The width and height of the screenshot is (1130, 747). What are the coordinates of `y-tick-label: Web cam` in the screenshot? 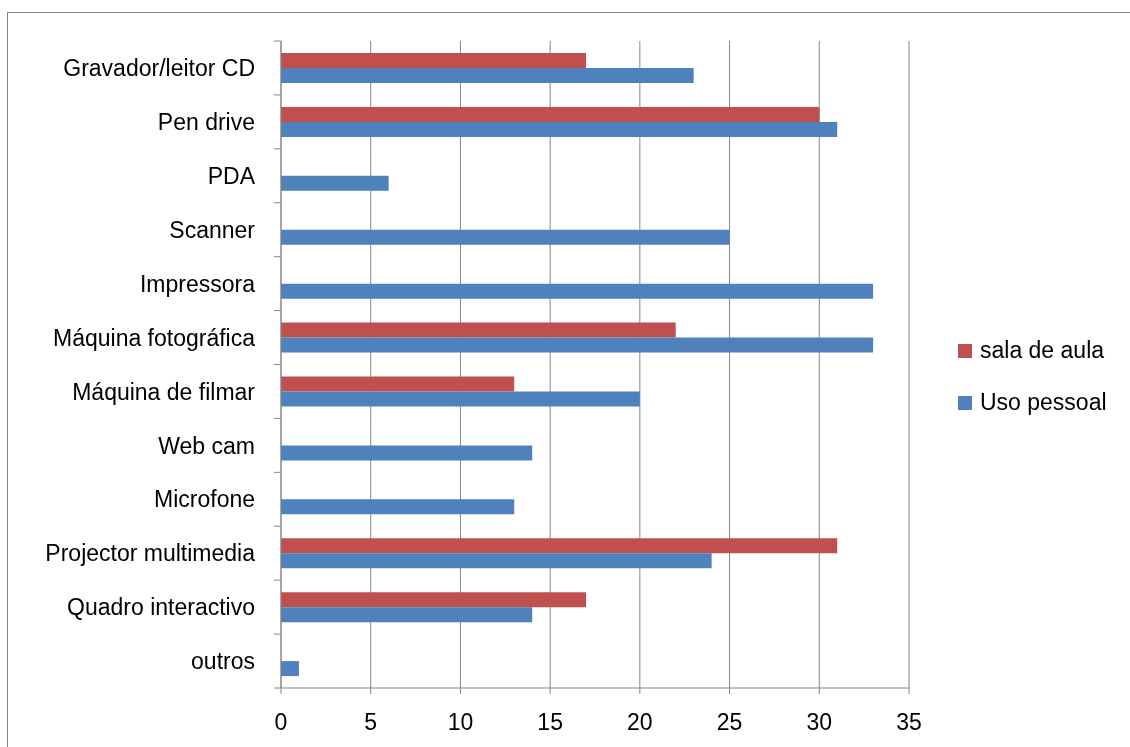 It's located at (206, 445).